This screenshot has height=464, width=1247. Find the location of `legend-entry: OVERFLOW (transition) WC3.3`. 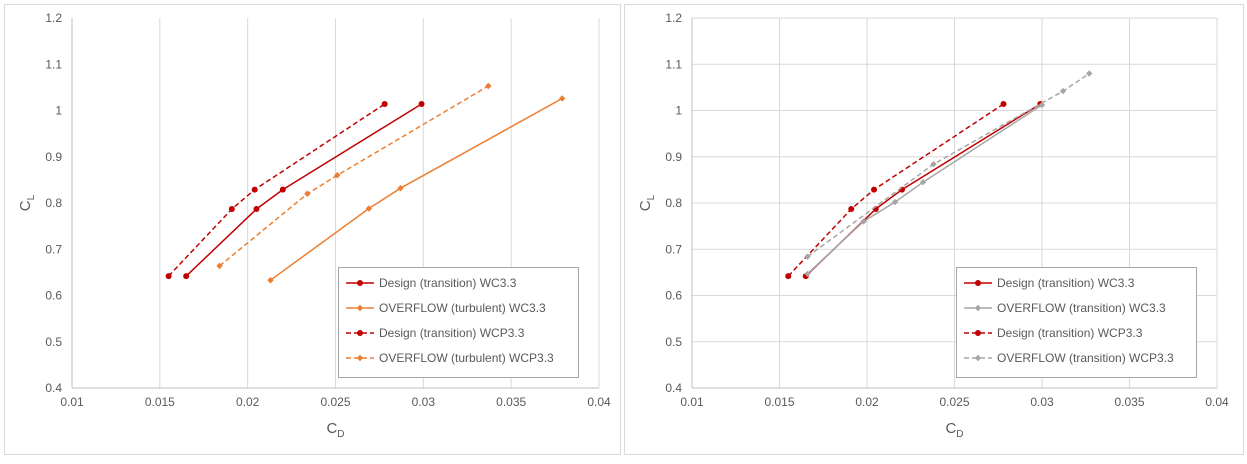

legend-entry: OVERFLOW (transition) WC3.3 is located at coordinates (1081, 308).